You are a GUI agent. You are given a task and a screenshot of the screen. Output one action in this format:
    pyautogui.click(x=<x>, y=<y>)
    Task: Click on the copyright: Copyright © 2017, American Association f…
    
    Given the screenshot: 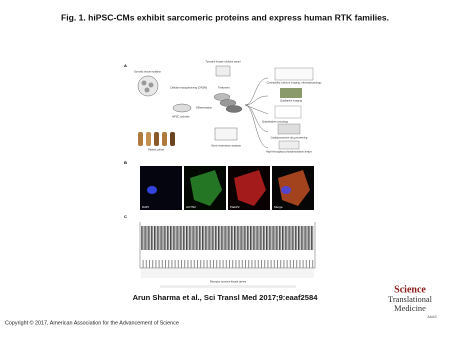 What is the action you would take?
    pyautogui.click(x=92, y=322)
    